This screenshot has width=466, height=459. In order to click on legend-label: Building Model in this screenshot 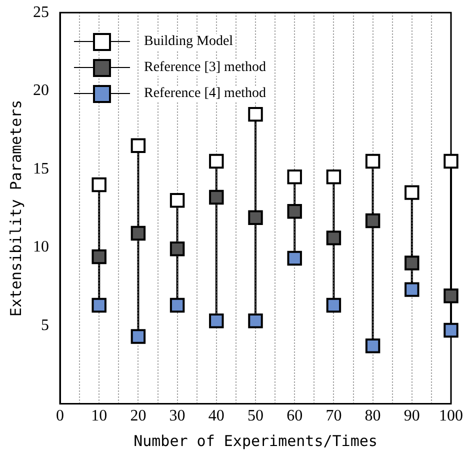, I will do `click(189, 42)`.